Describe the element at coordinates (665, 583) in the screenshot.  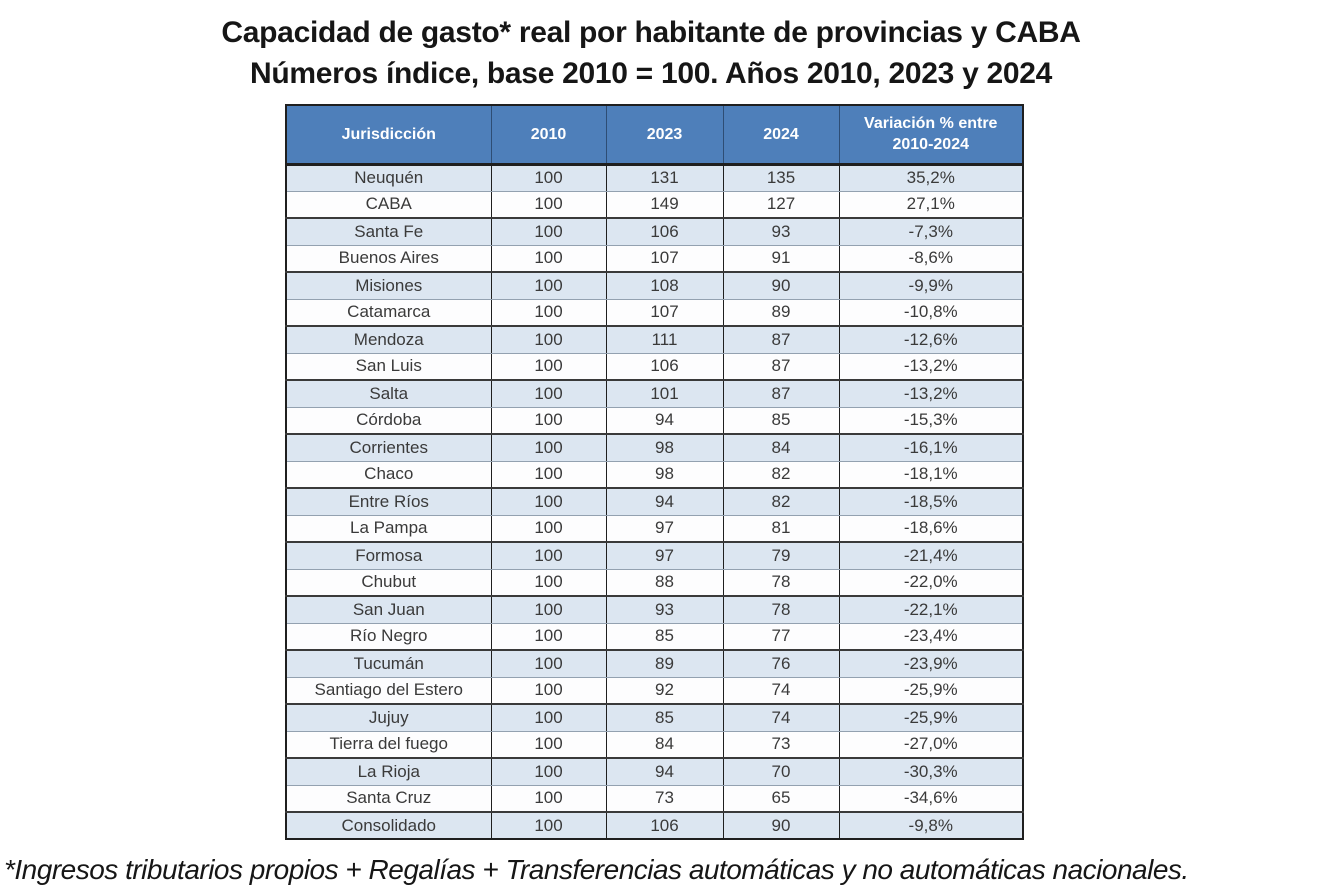
I see `cell-2023: 88` at that location.